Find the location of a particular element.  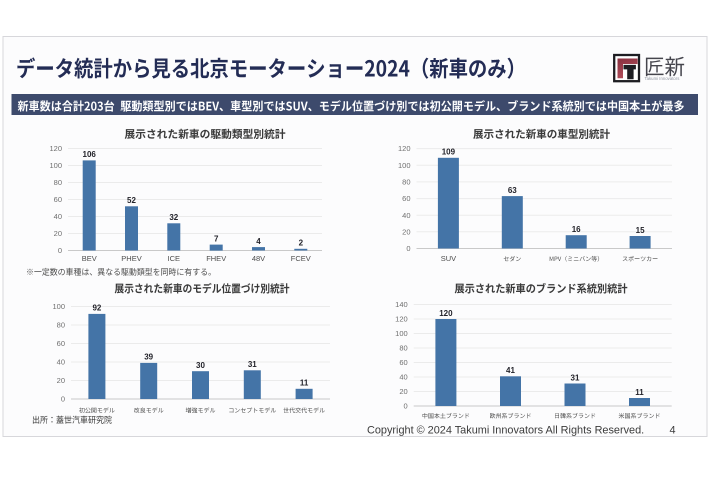

svg-text: 15 is located at coordinates (640, 230).